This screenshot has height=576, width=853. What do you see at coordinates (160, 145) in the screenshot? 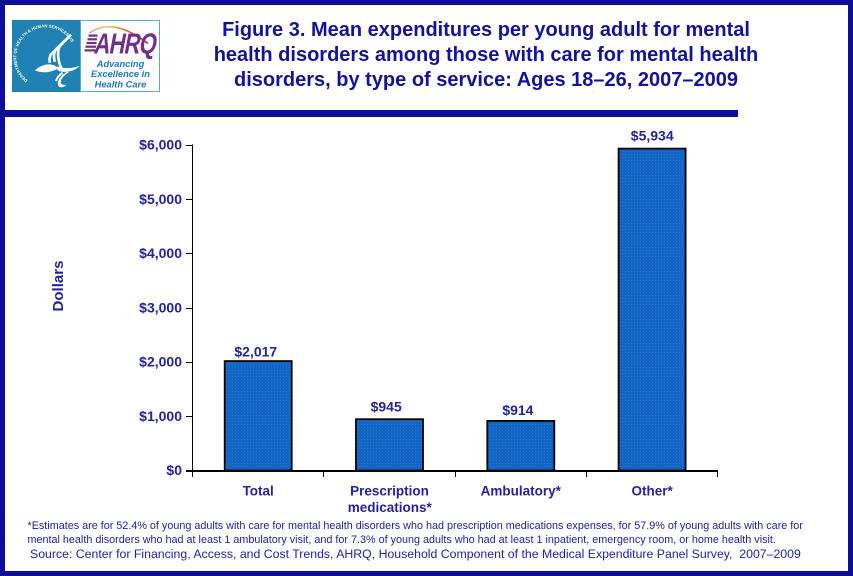
I see `svg-text: $6,000` at bounding box center [160, 145].